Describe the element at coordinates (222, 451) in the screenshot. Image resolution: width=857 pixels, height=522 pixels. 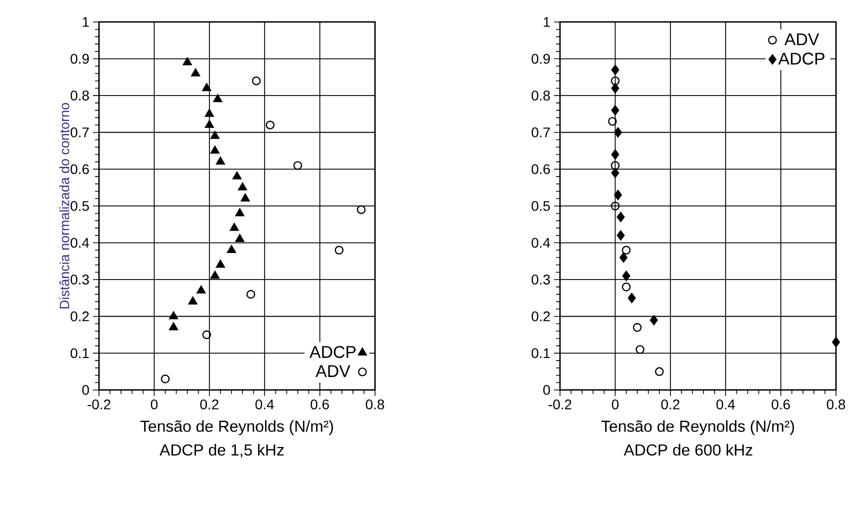
I see `text: ADCP de 1,5 kHz` at that location.